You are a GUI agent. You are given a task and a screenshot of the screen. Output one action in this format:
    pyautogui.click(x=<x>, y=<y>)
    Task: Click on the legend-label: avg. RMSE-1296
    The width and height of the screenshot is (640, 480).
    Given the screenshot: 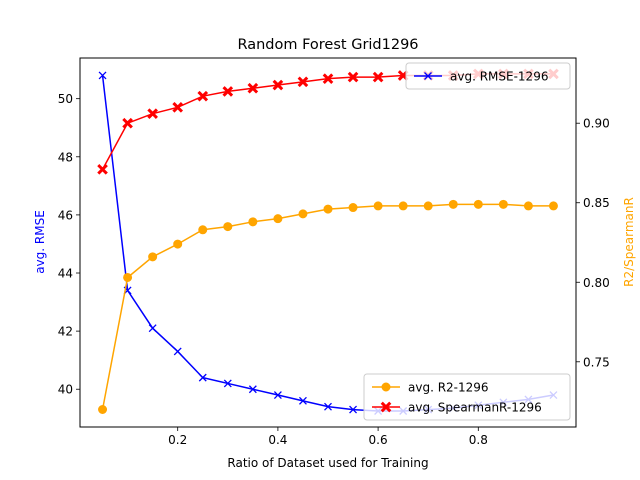 What is the action you would take?
    pyautogui.click(x=499, y=77)
    